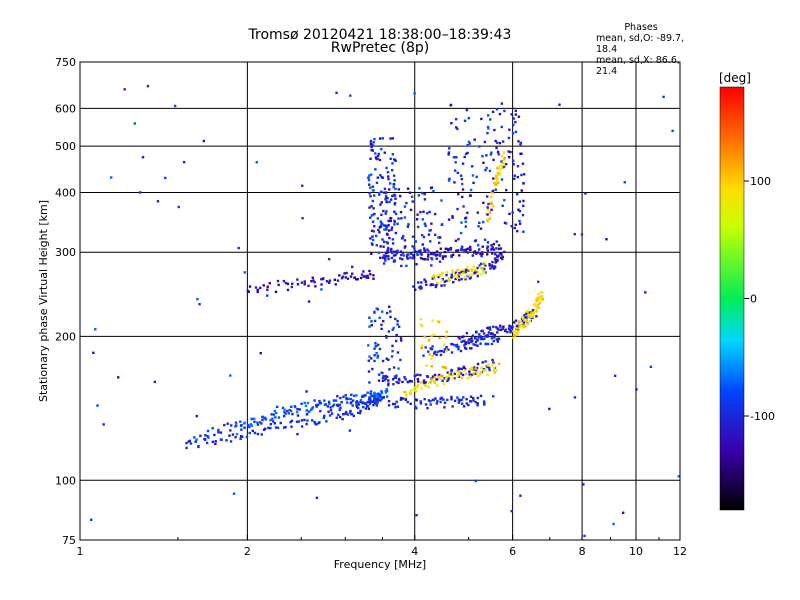 Image resolution: width=800 pixels, height=600 pixels. Describe the element at coordinates (65, 108) in the screenshot. I see `y-tick-label: 600` at that location.